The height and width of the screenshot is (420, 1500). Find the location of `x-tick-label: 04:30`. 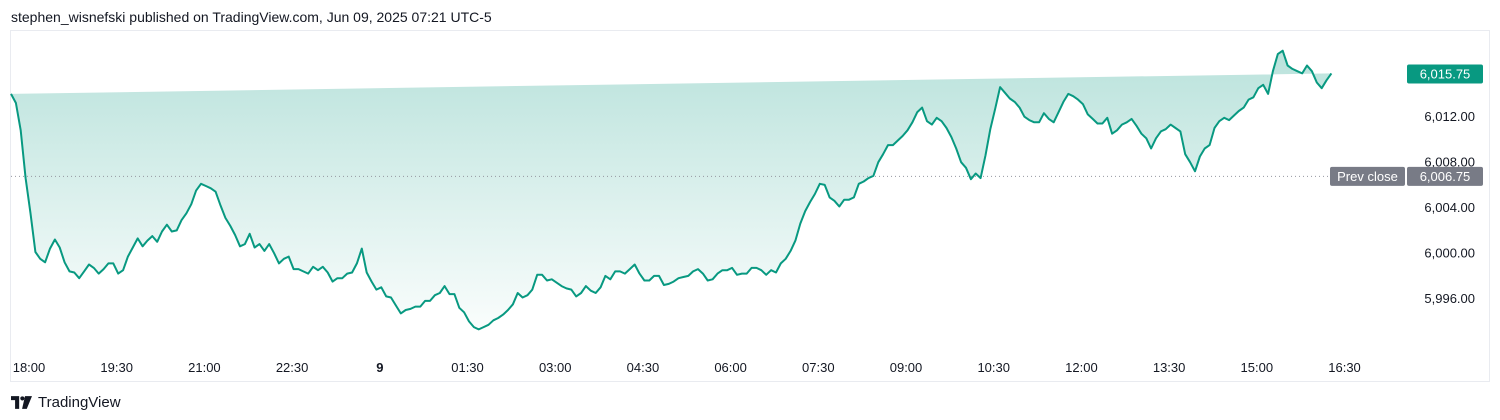

x-tick-label: 04:30 is located at coordinates (643, 367).